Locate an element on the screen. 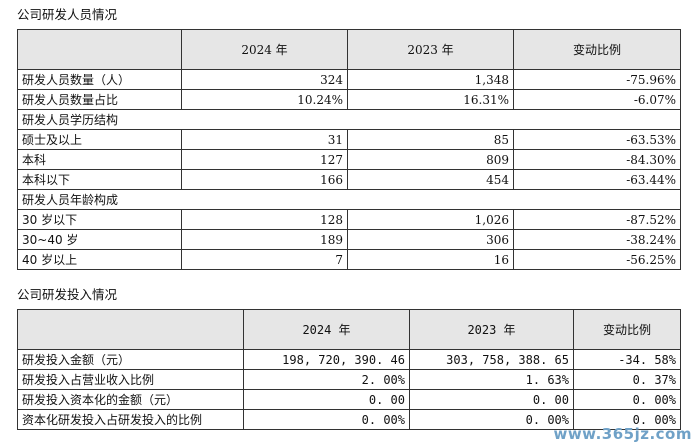  table-row: 30~40 岁 189 306 -38.24% is located at coordinates (349, 239).